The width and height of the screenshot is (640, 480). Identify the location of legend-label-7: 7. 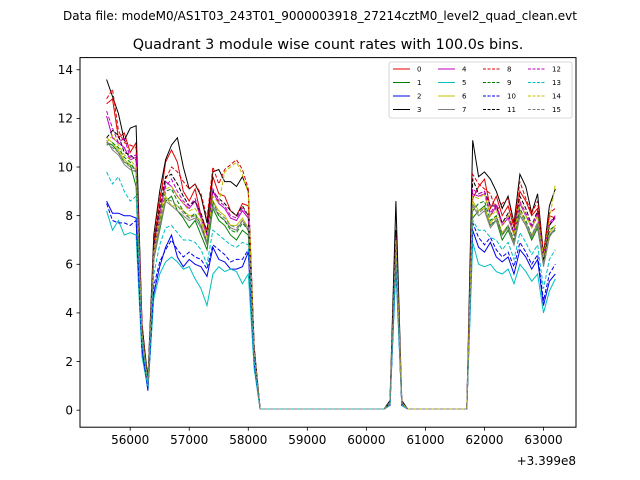
(464, 110).